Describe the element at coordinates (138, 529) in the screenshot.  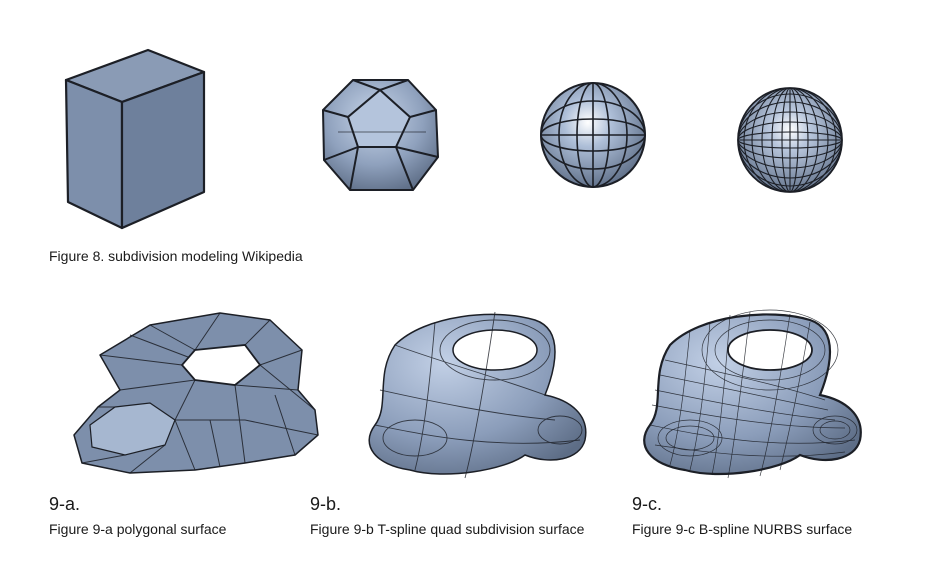
I see `figure-9a-caption: Figure 9-a polygonal surface` at that location.